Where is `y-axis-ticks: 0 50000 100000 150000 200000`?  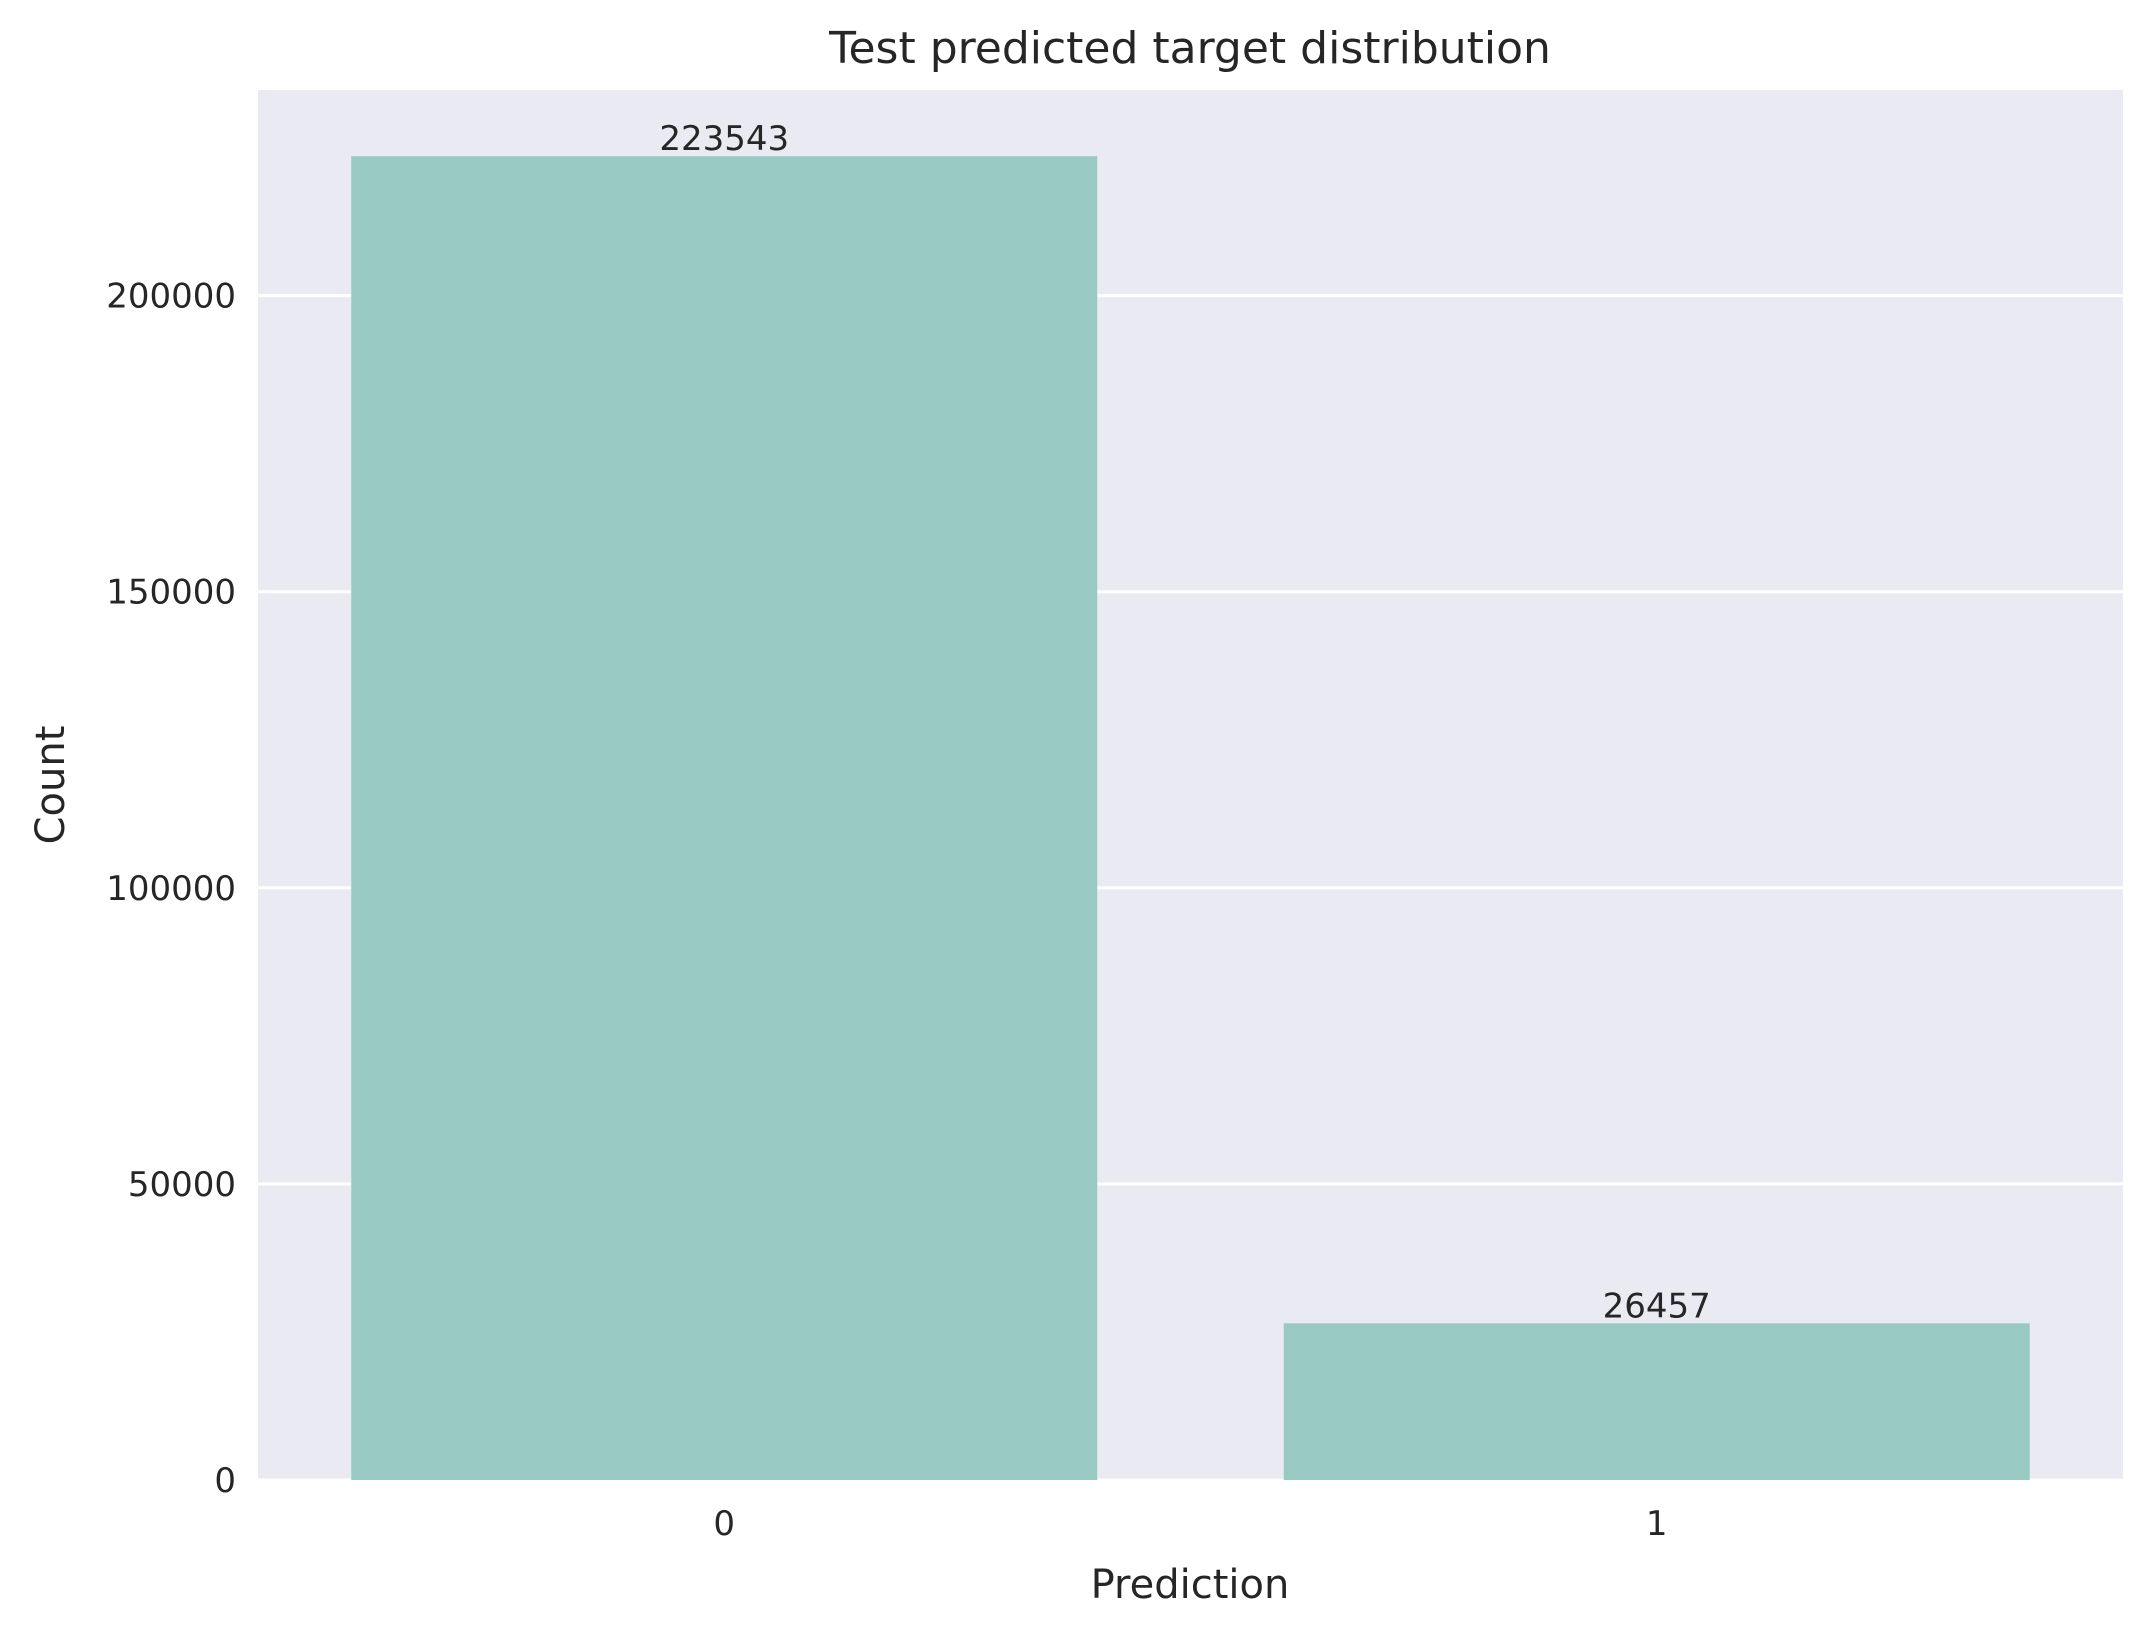 y-axis-ticks: 0 50000 100000 150000 200000 is located at coordinates (171, 889).